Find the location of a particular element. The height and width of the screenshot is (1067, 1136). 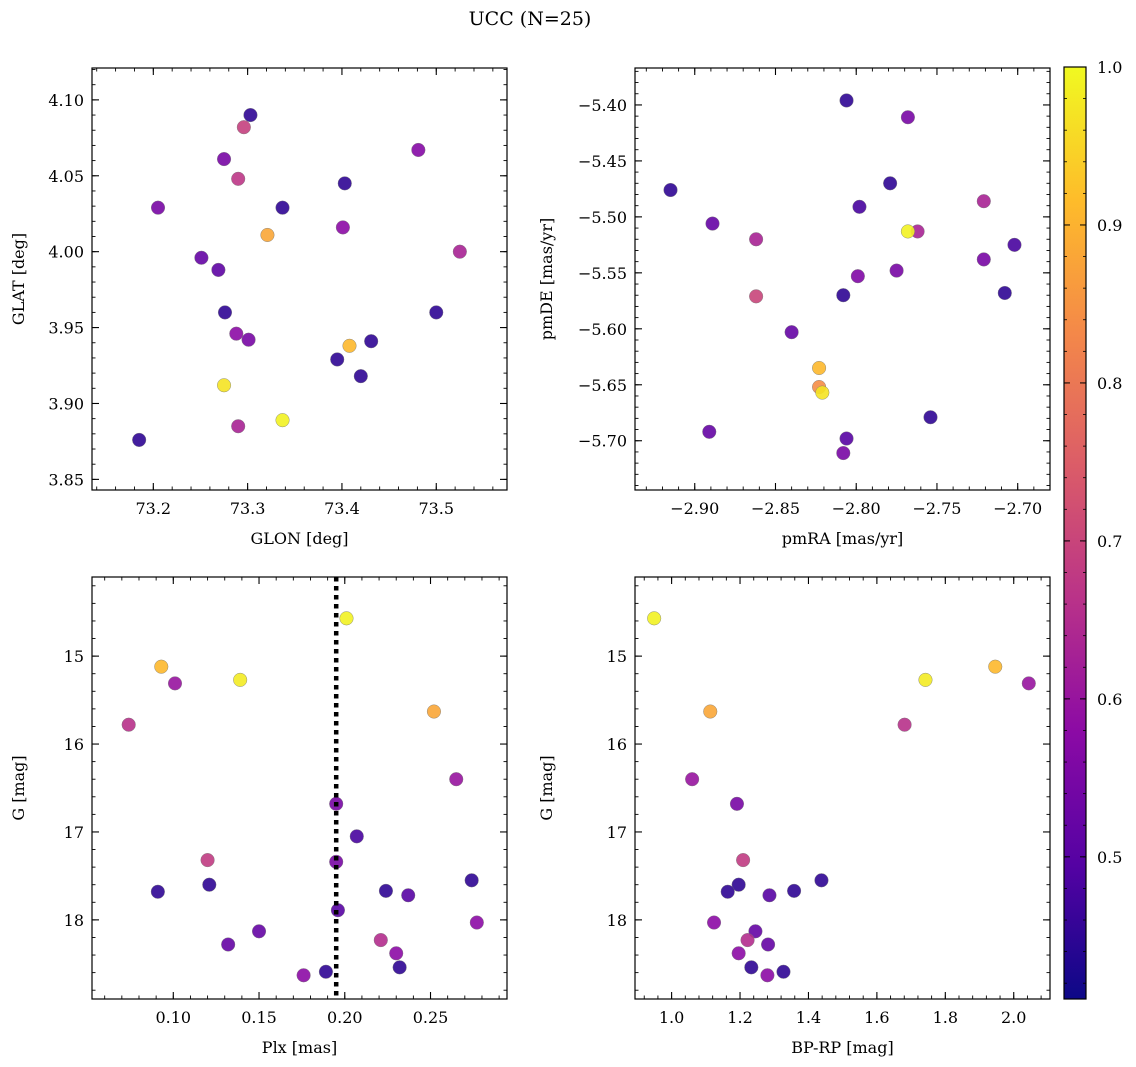

colorbar-tick-label: 0.5 is located at coordinates (1109, 857).